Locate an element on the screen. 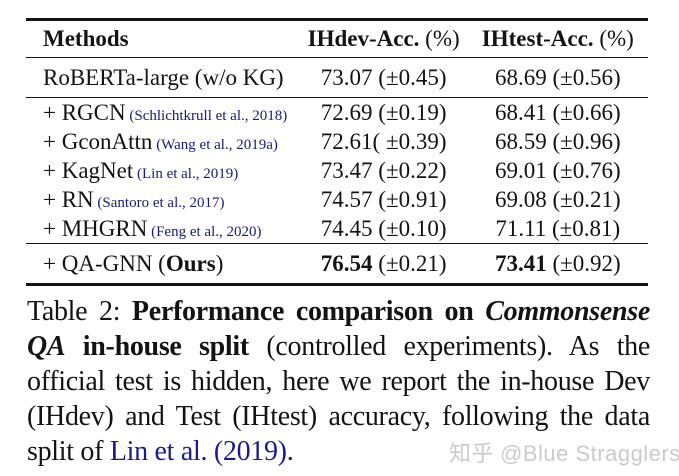 This screenshot has width=679, height=476. method-cell: + RN (Santoro et al., 2017) is located at coordinates (163, 200).